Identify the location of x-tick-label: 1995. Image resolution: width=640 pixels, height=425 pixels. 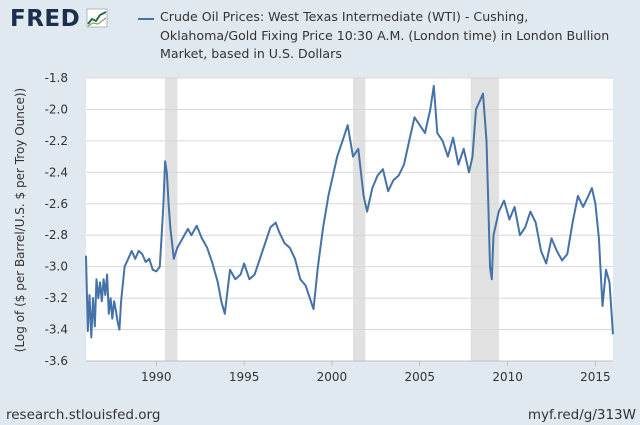
(244, 377).